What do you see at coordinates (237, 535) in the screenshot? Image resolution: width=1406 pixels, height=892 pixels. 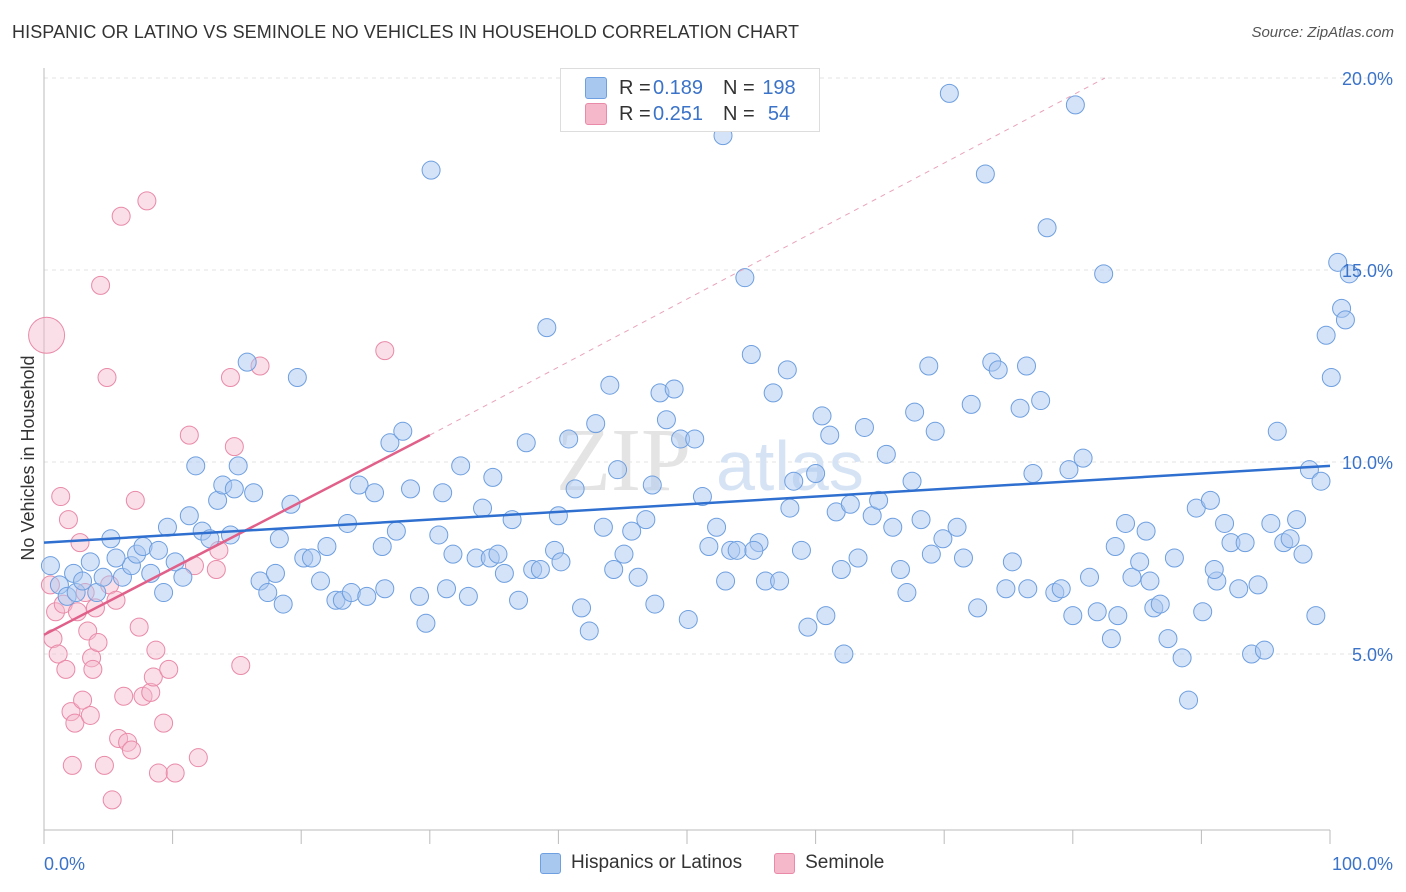 I see `seminole-trend-line` at bounding box center [237, 535].